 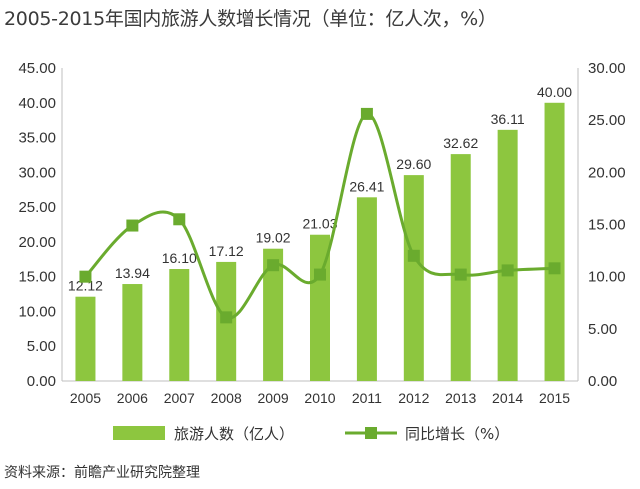 What do you see at coordinates (226, 398) in the screenshot?
I see `x-tick-label: 2008` at bounding box center [226, 398].